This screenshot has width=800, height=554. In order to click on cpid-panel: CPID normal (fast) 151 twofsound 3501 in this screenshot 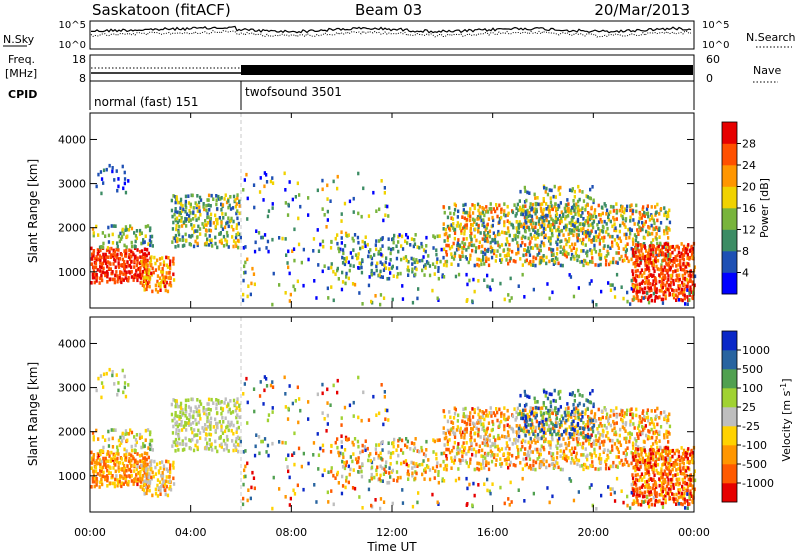, I will do `click(351, 95)`.